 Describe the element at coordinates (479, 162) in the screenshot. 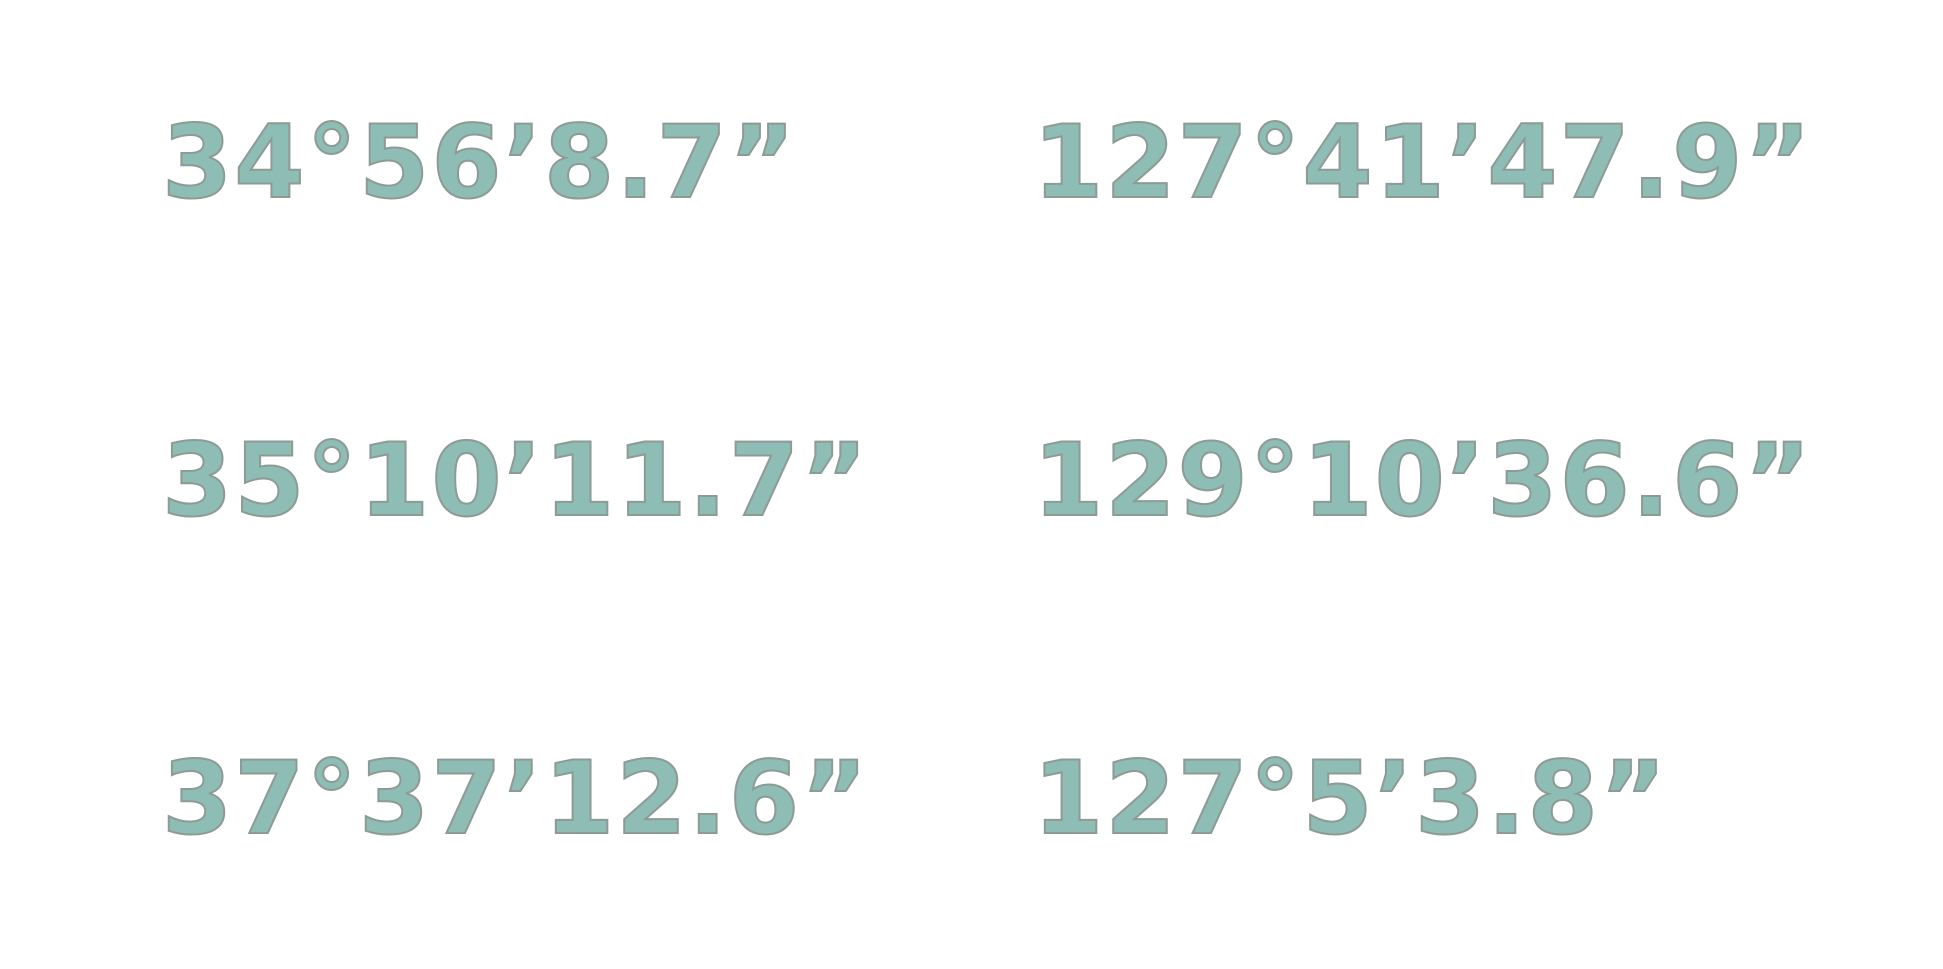

I see `latitude-1: 34°56’8.7”` at that location.